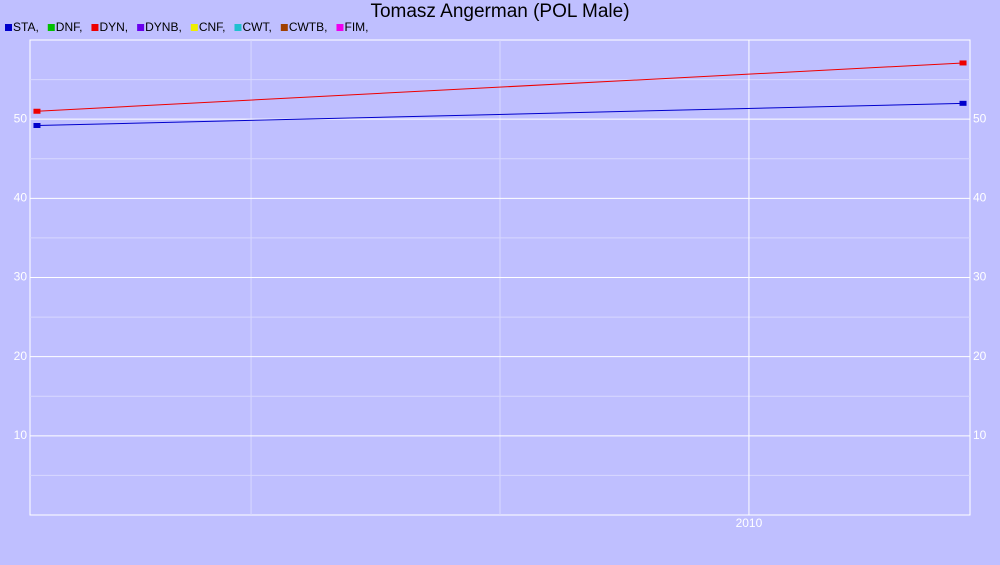 This screenshot has width=1000, height=565. Describe the element at coordinates (26, 27) in the screenshot. I see `legend-label: STA,` at that location.